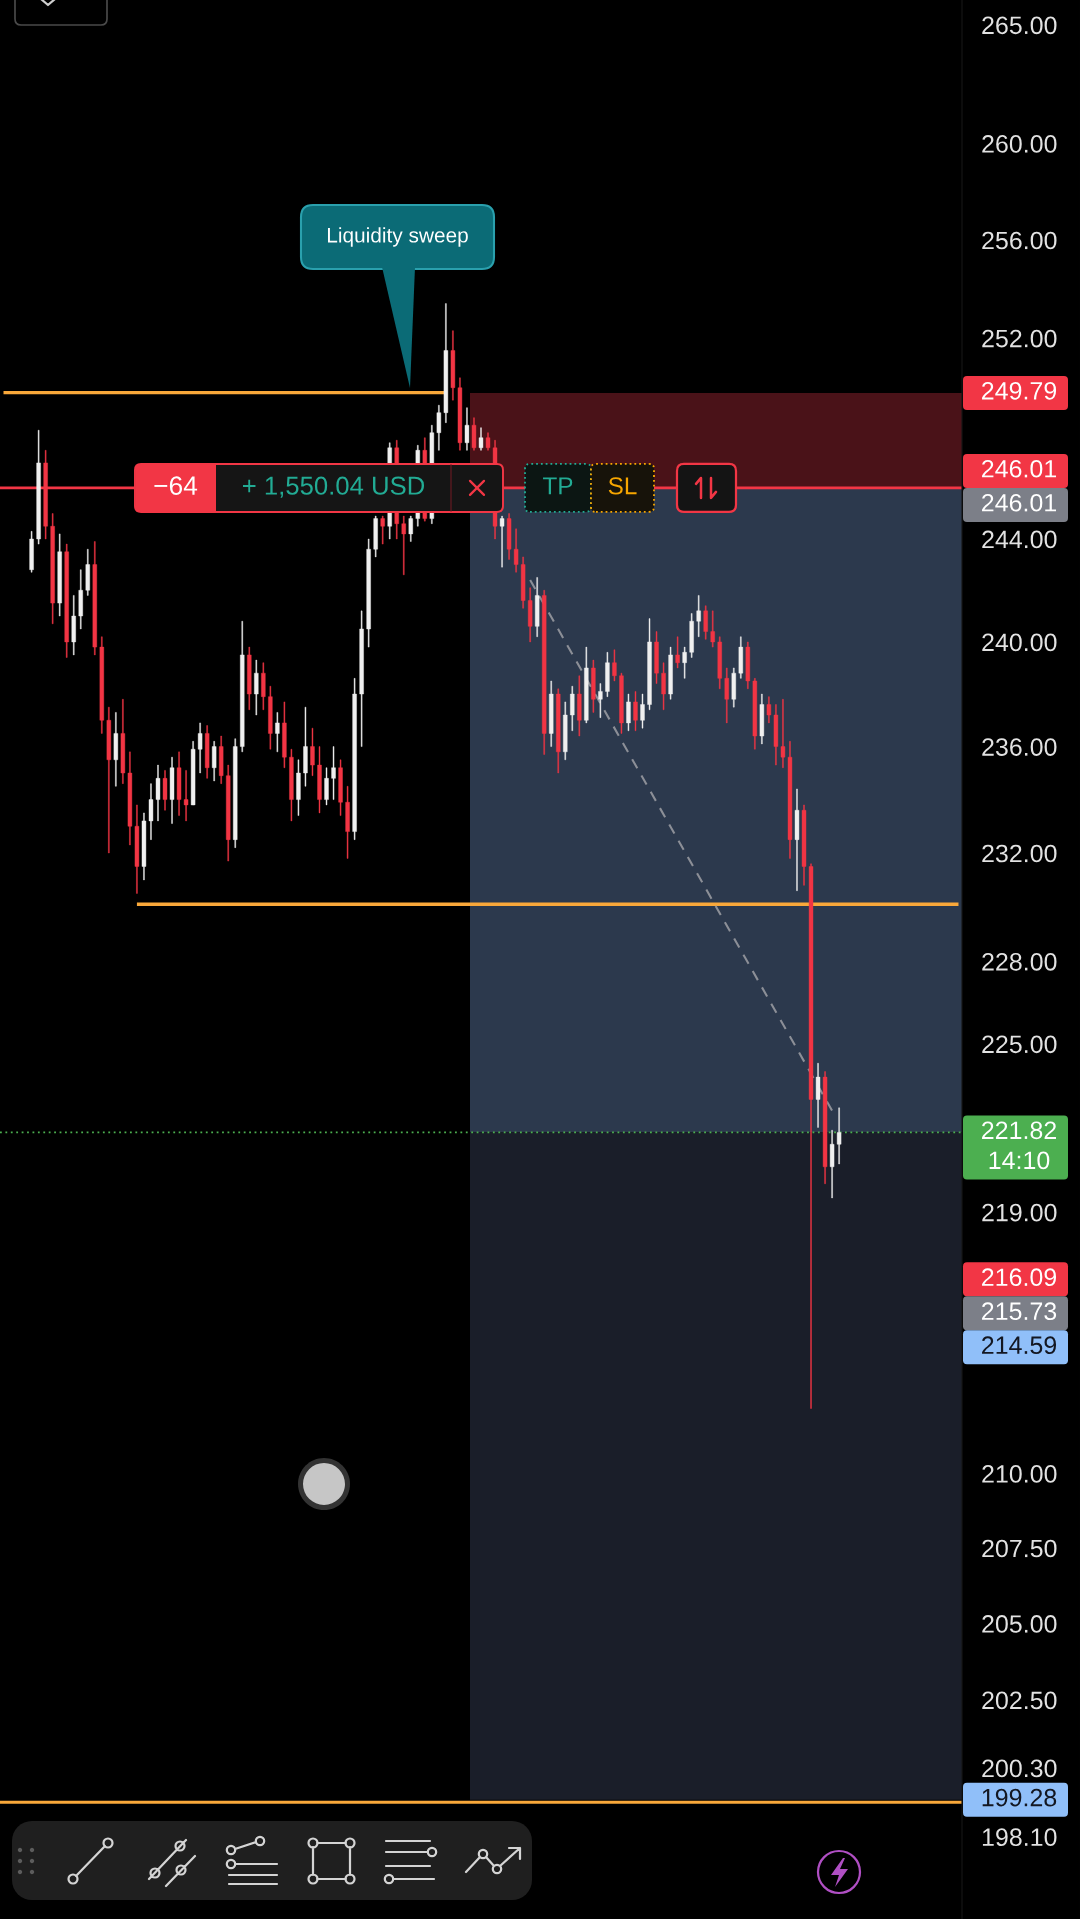  I want to click on annotation: −64, so click(176, 485).